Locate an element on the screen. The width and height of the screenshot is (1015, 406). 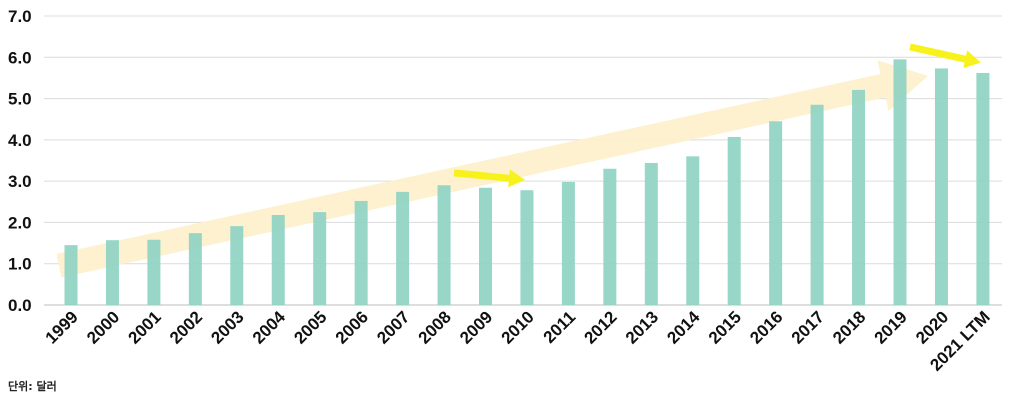
x-tick-label: 2011 is located at coordinates (560, 327).